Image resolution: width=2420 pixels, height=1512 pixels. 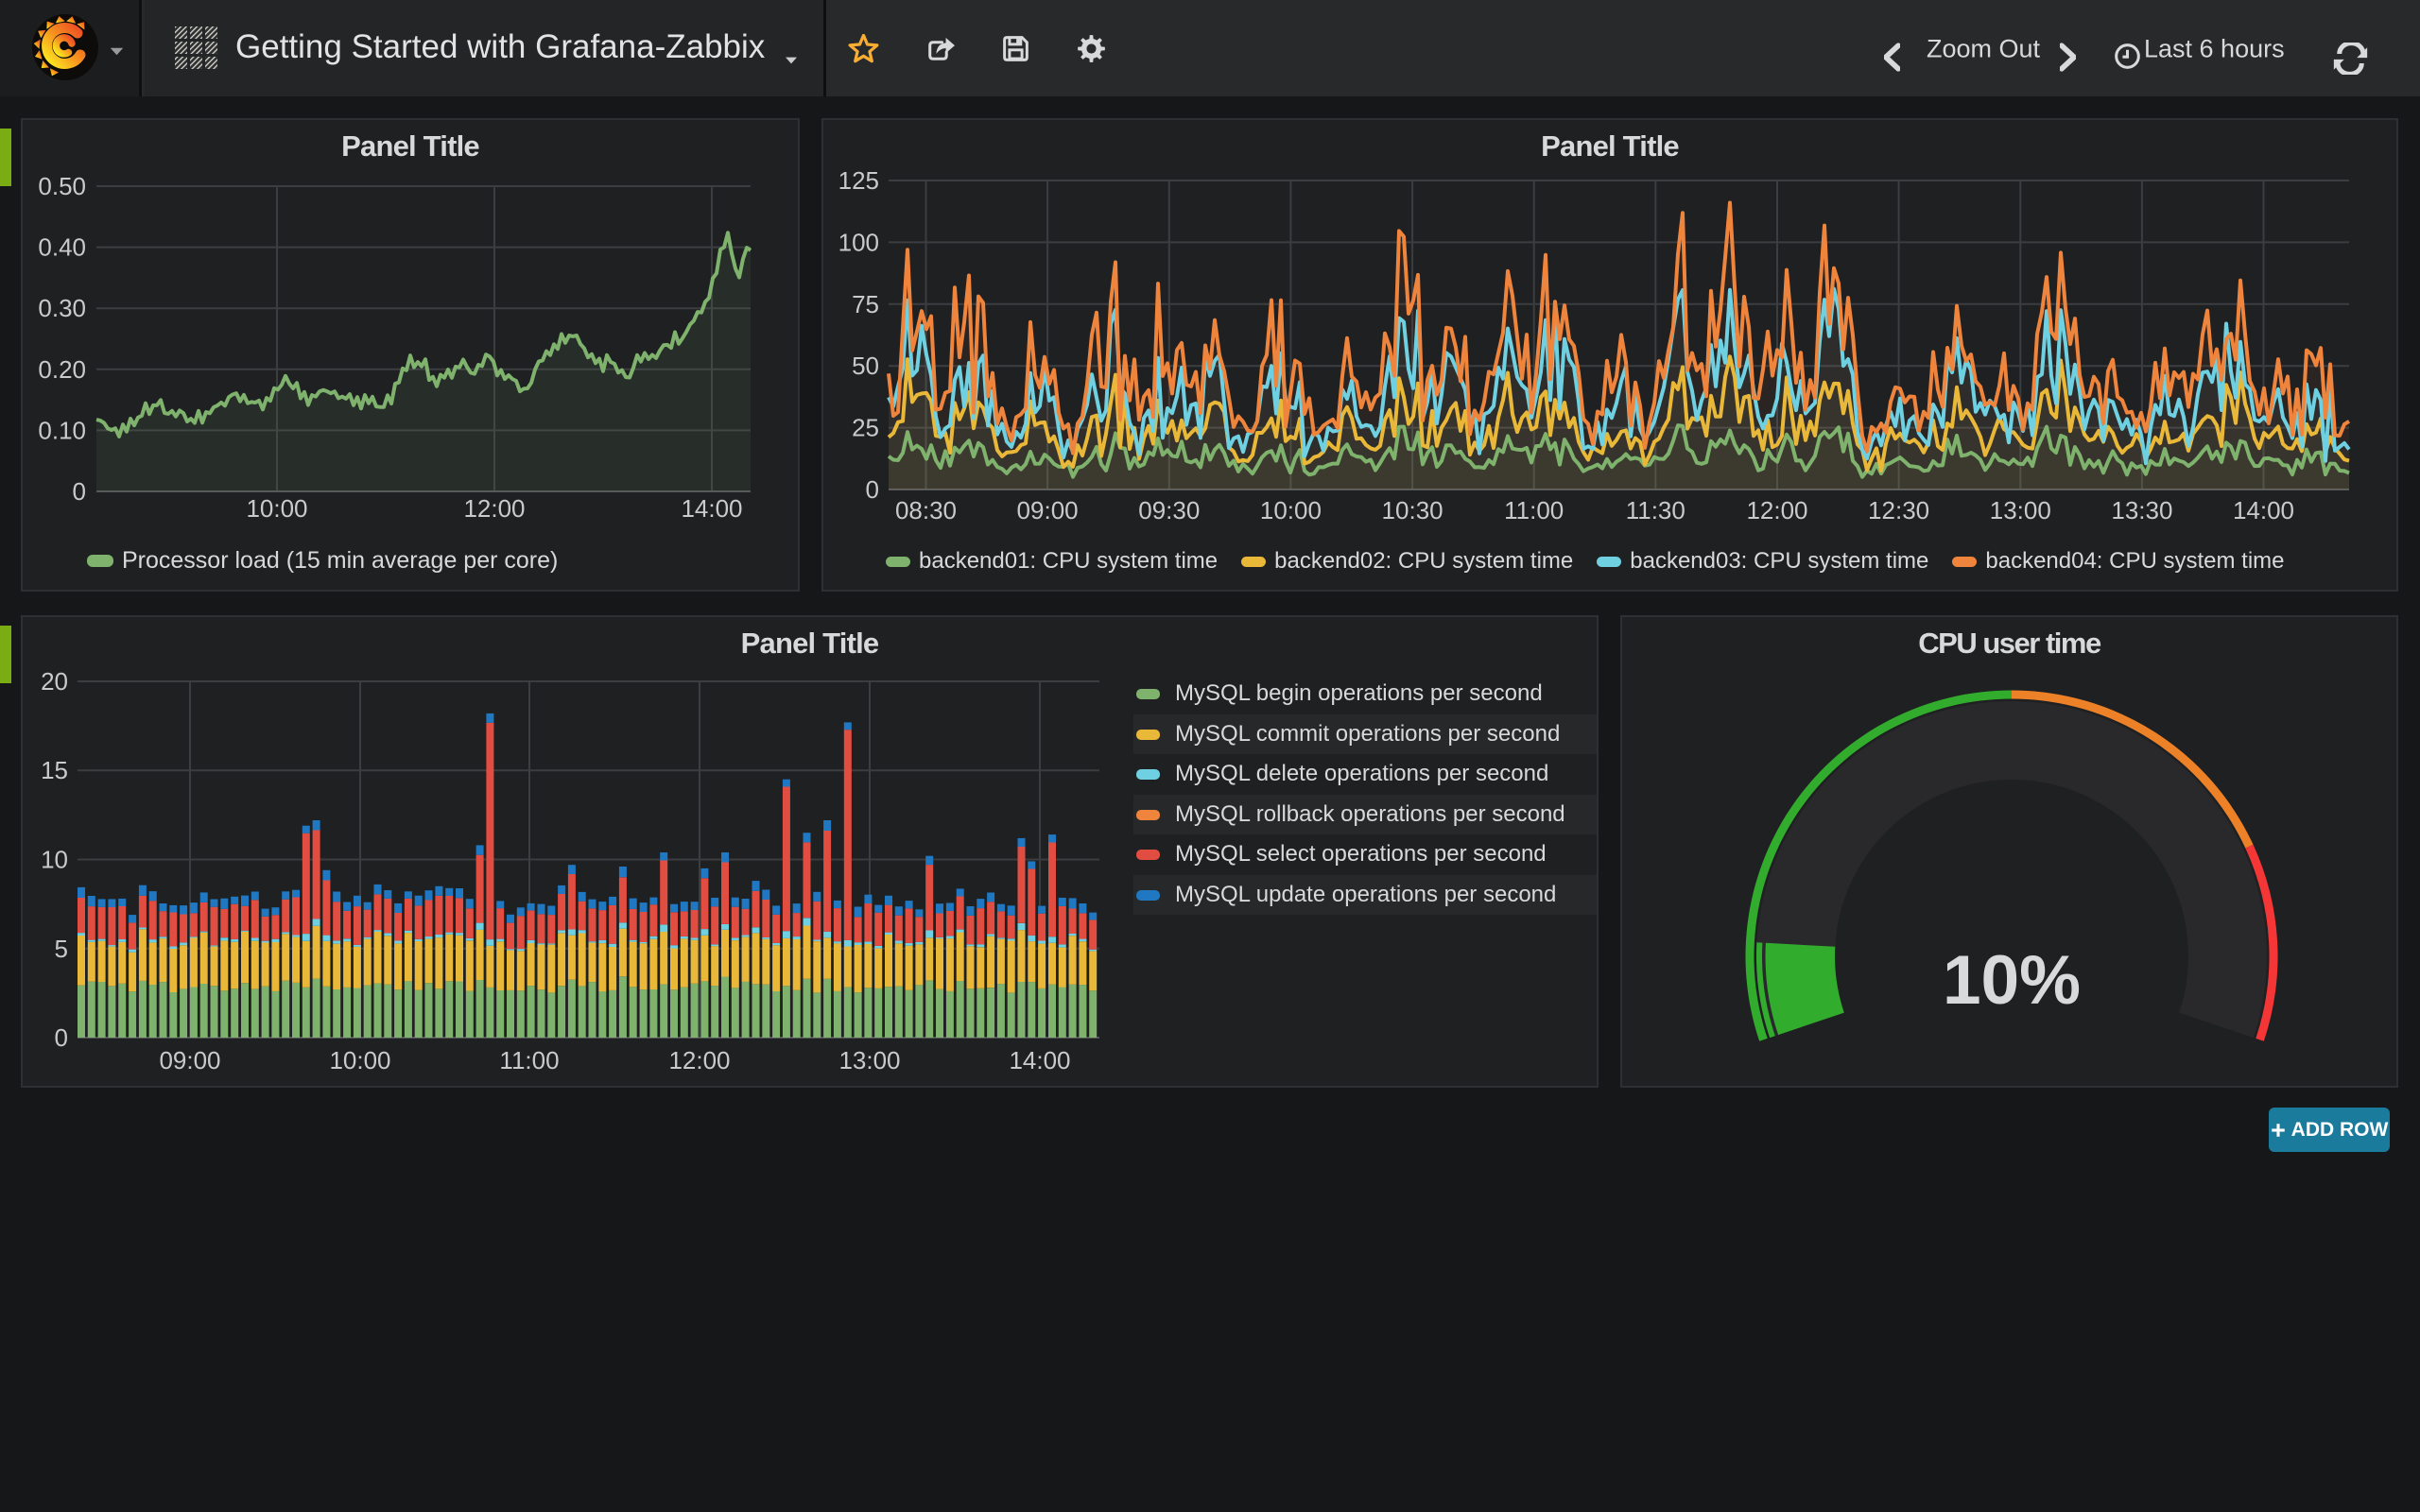 What do you see at coordinates (54, 860) in the screenshot?
I see `svg-text: 10` at bounding box center [54, 860].